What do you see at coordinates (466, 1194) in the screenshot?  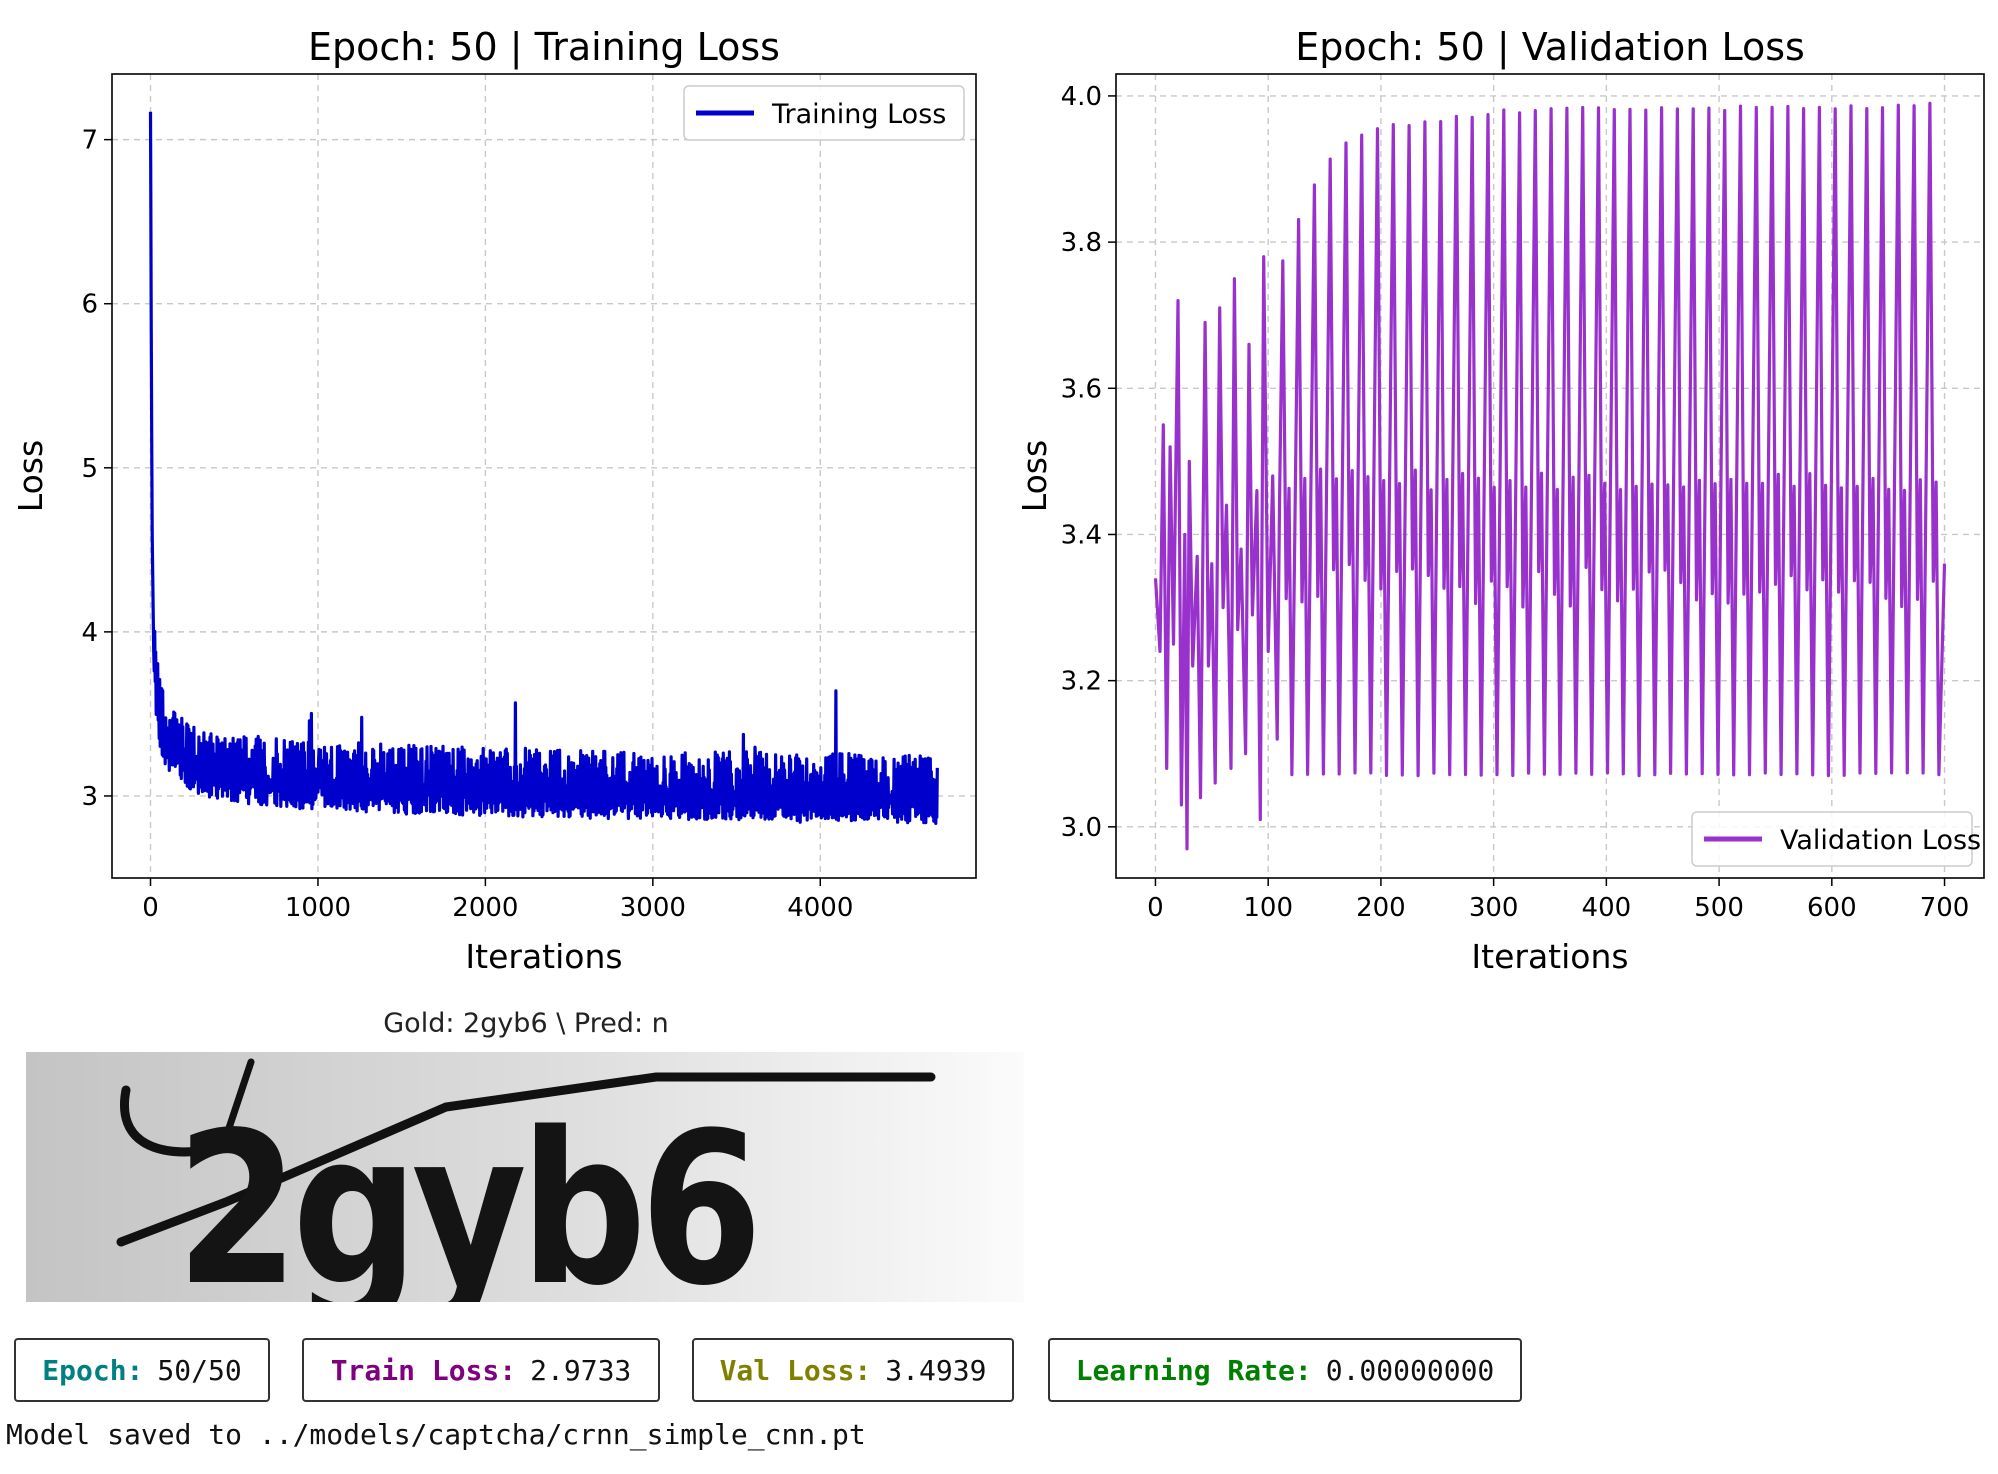 I see `captcha-text: 2gyb6` at bounding box center [466, 1194].